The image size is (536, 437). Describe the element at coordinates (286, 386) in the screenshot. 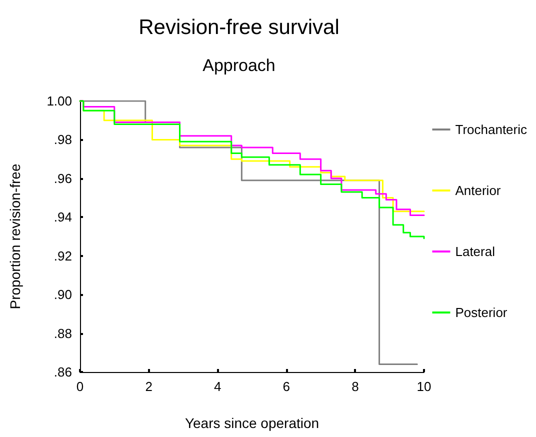

I see `x-tick-label: 6` at that location.